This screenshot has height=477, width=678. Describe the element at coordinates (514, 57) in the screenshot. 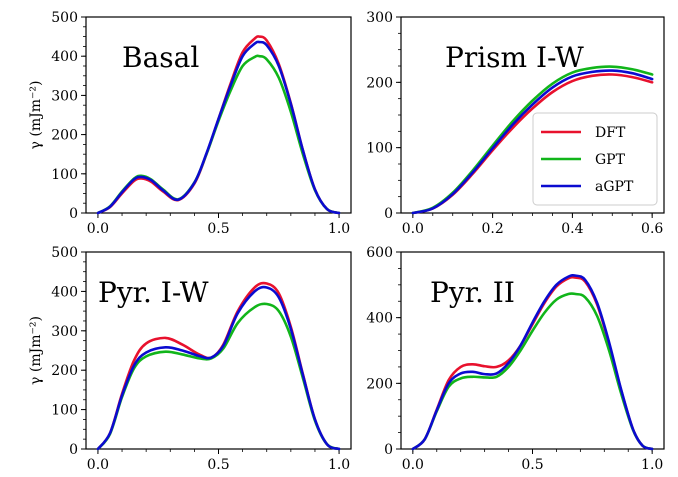

I see `panel-title: Prism I-W` at that location.